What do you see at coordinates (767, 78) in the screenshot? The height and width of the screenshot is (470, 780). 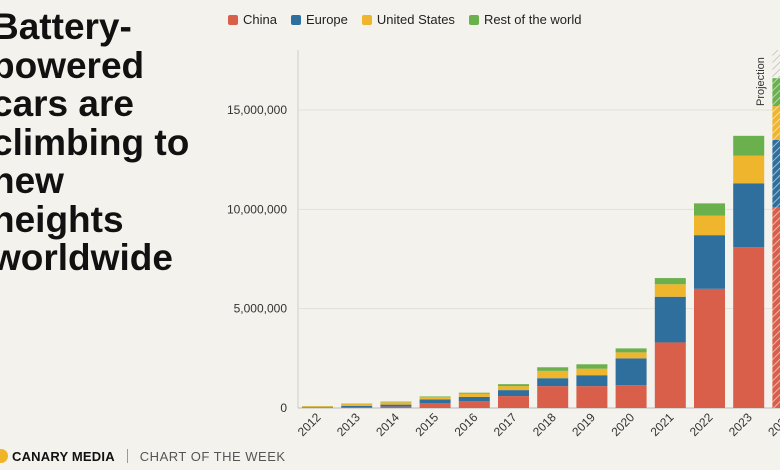 I see `projection-band: Projection` at bounding box center [767, 78].